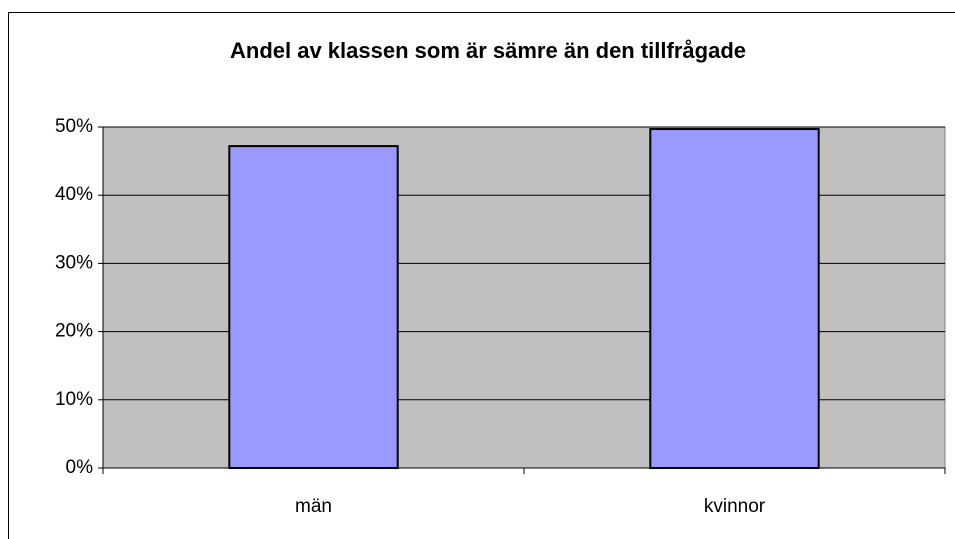  What do you see at coordinates (735, 506) in the screenshot?
I see `x-tick-label: kvinnor` at bounding box center [735, 506].